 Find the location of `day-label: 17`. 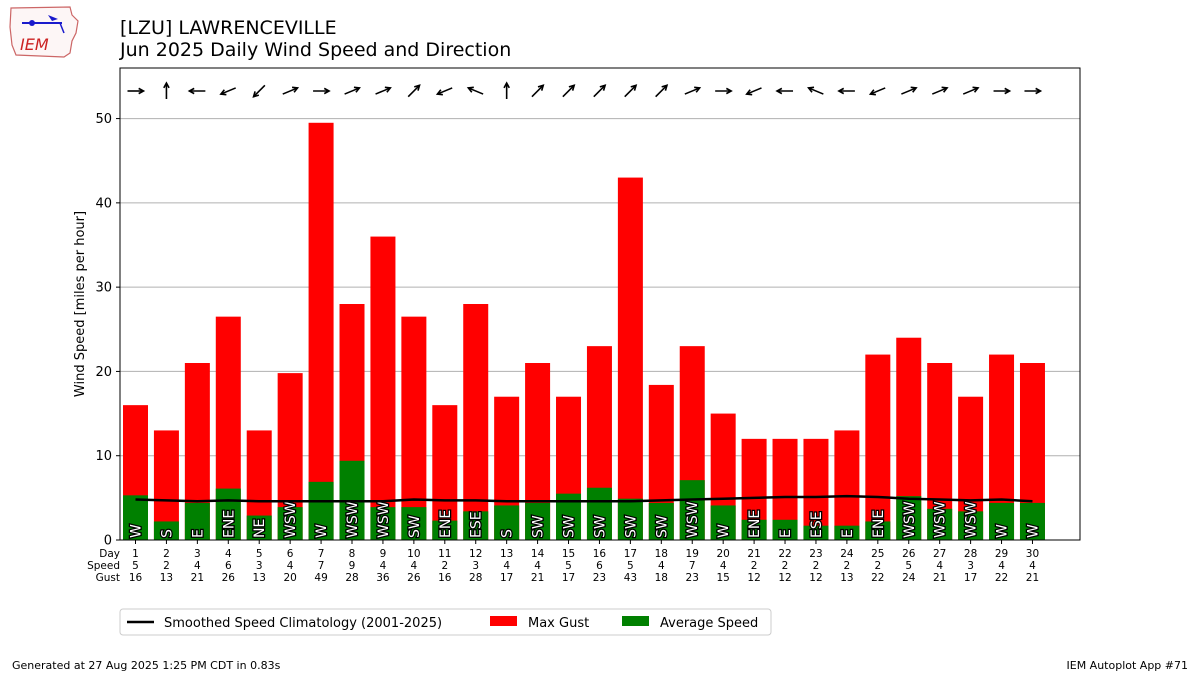

day-label: 17 is located at coordinates (630, 554).